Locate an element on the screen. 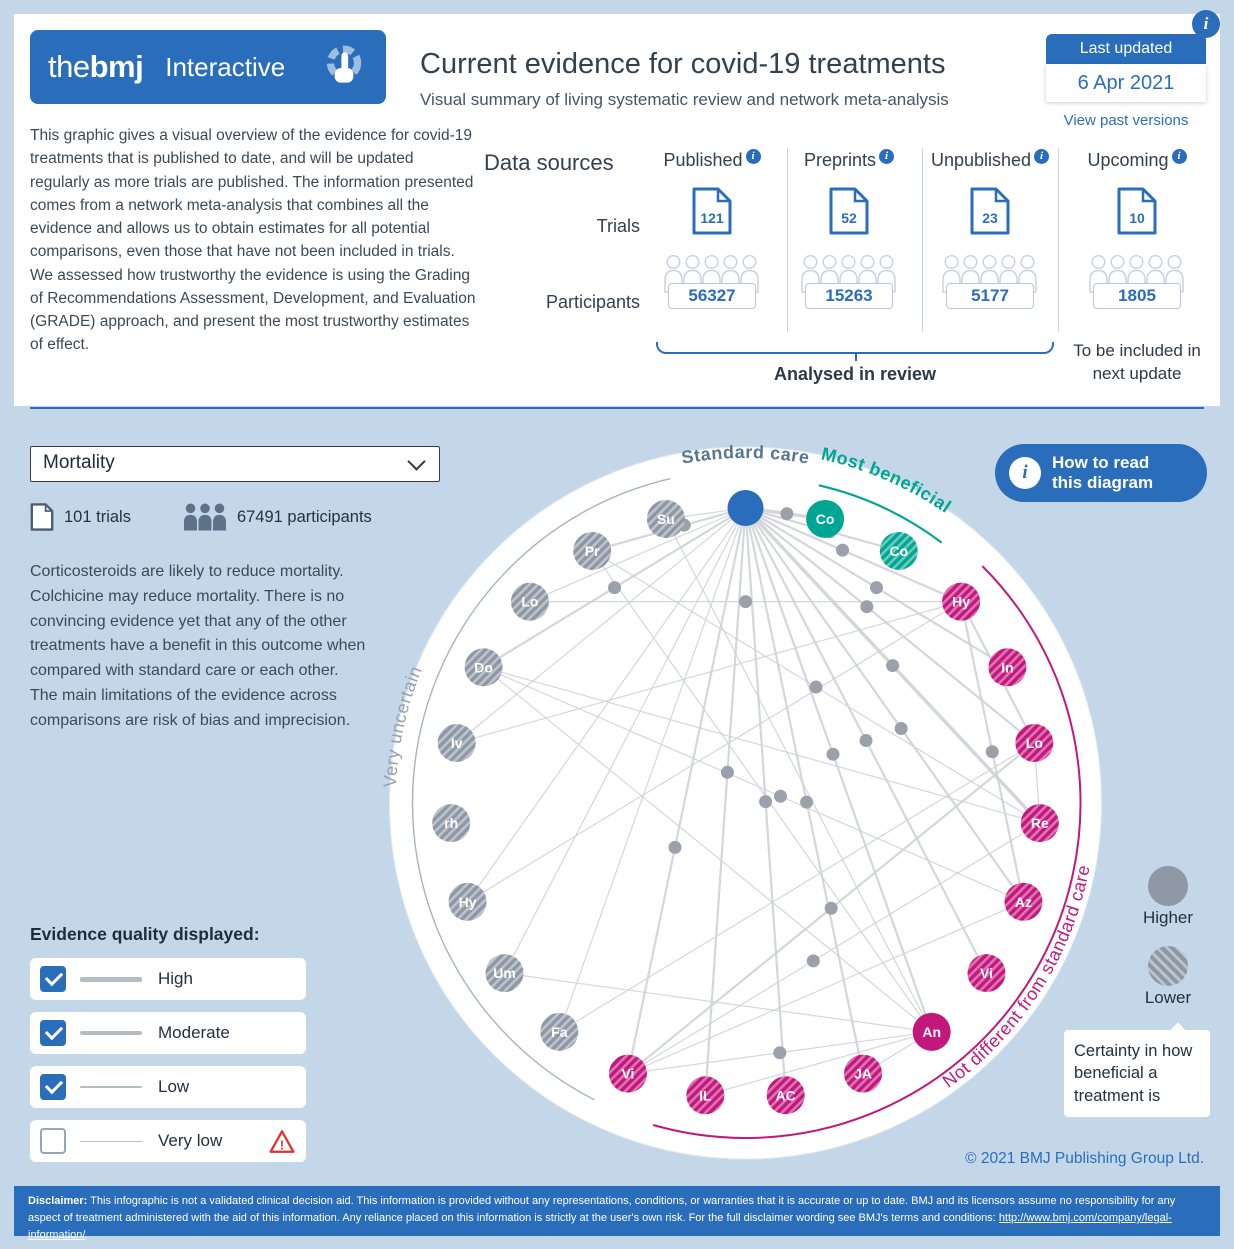 The image size is (1234, 1249). node-rh: rh is located at coordinates (451, 823).